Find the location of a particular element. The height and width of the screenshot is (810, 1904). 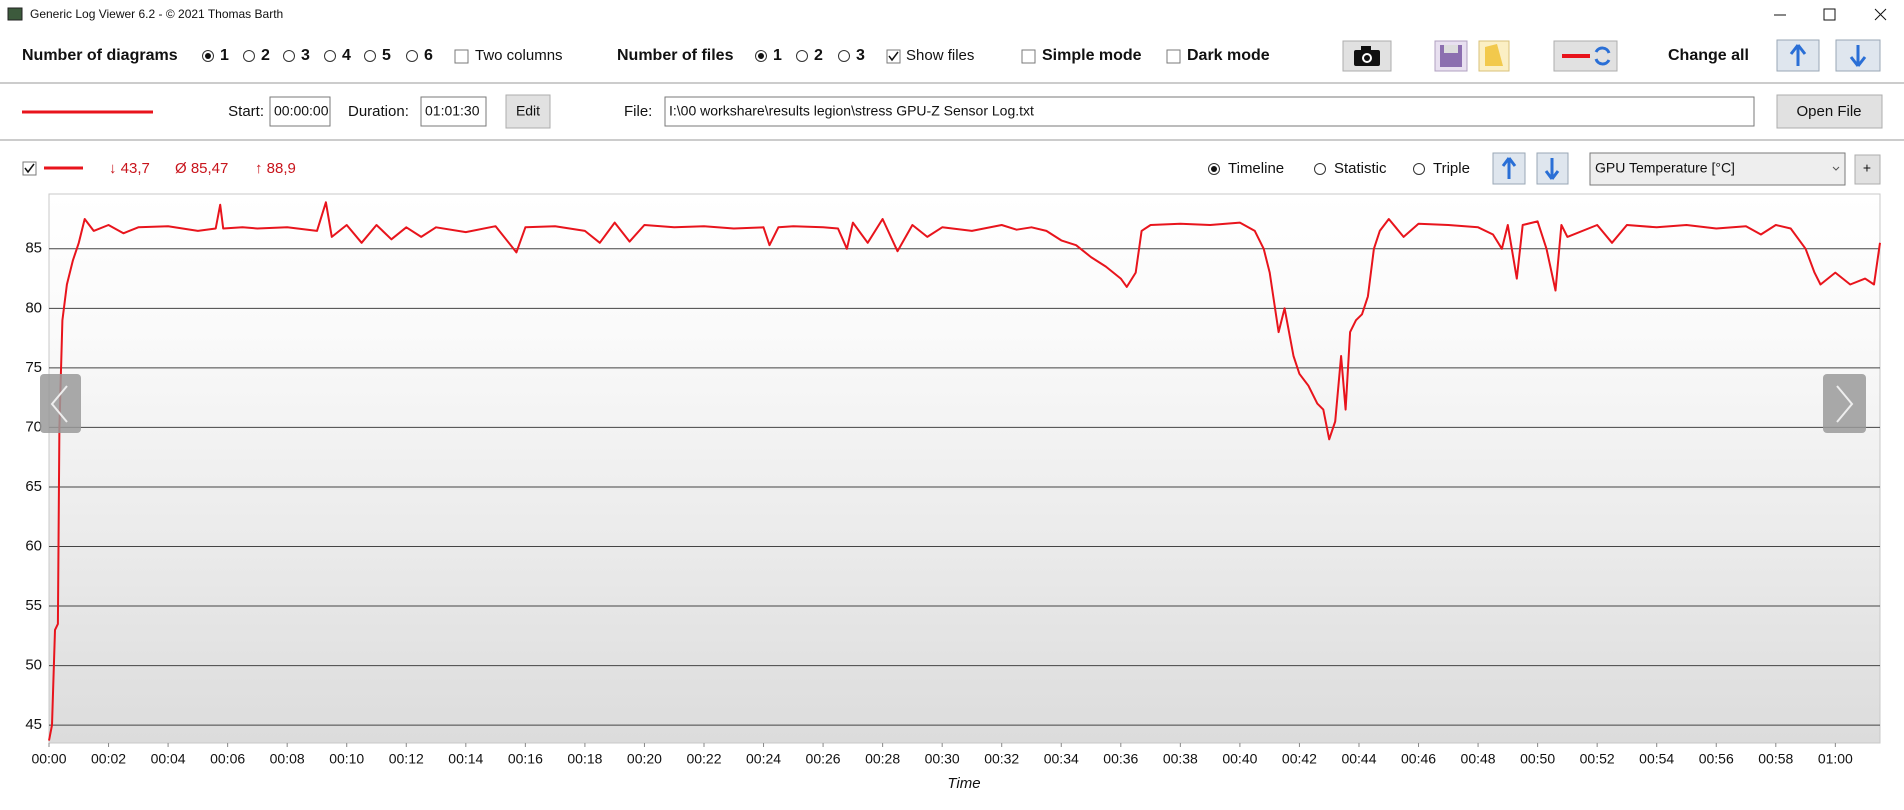

move-down-button is located at coordinates (1552, 168).